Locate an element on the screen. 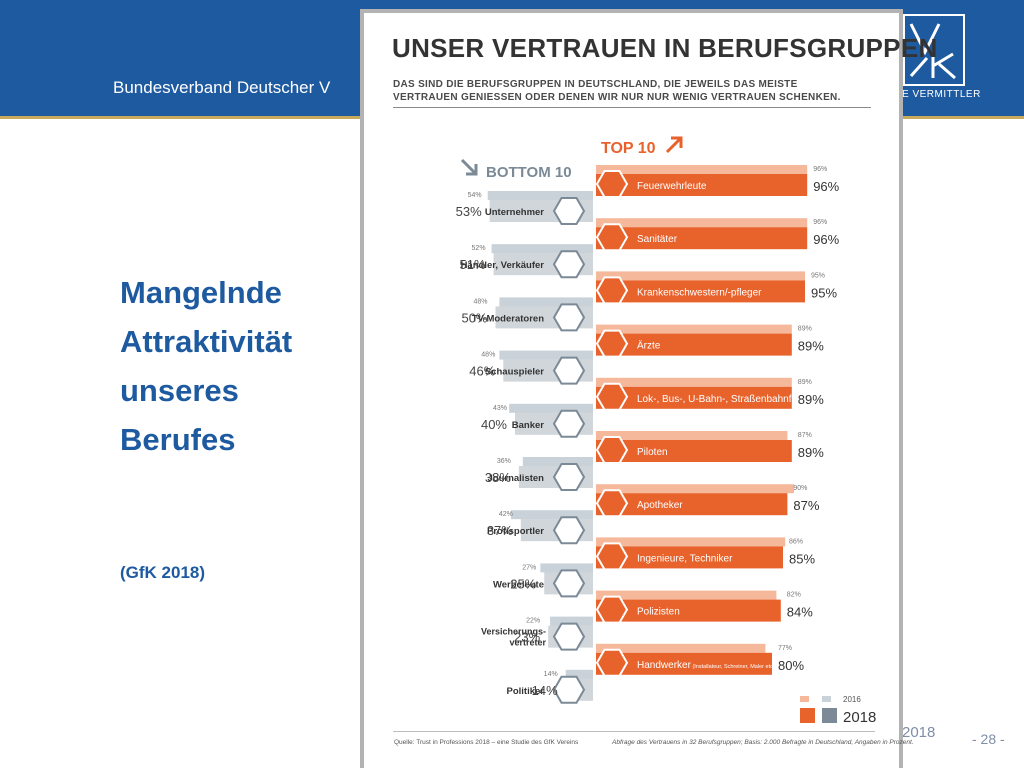 The width and height of the screenshot is (1024, 768). airplane-icon is located at coordinates (612, 450).